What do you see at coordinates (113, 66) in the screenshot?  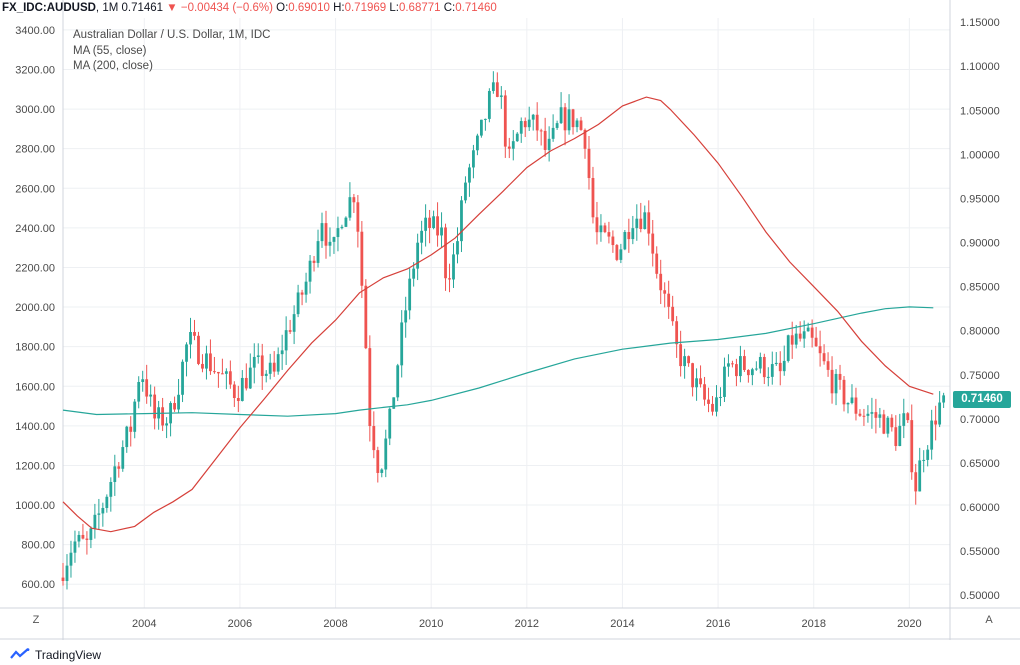 I see `legend-ma200: MA (200, close)` at bounding box center [113, 66].